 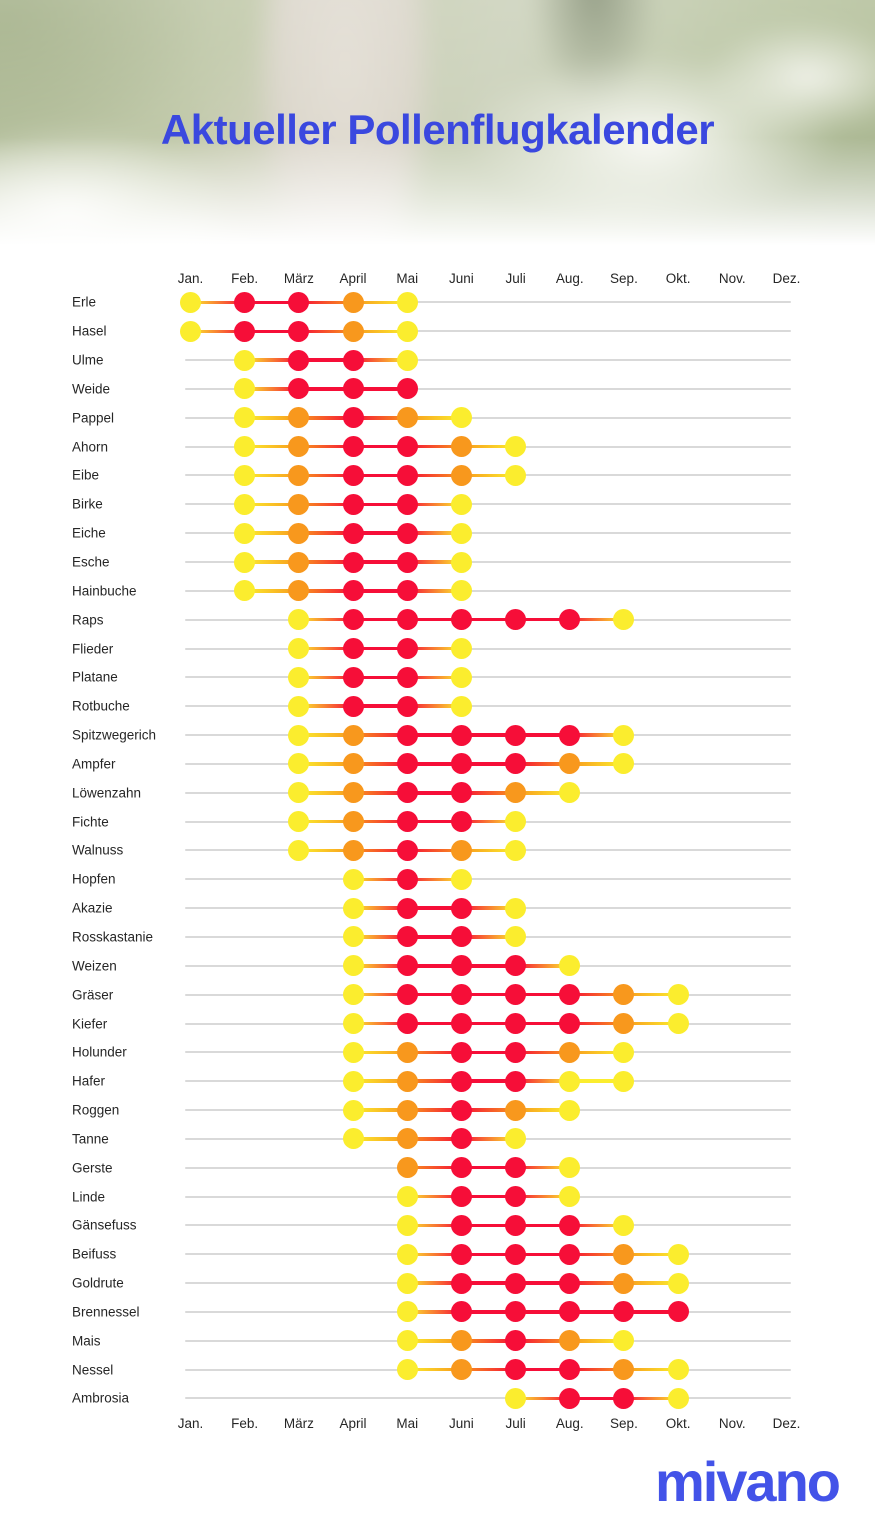 What do you see at coordinates (437, 1312) in the screenshot?
I see `chart-row: Brennessel` at bounding box center [437, 1312].